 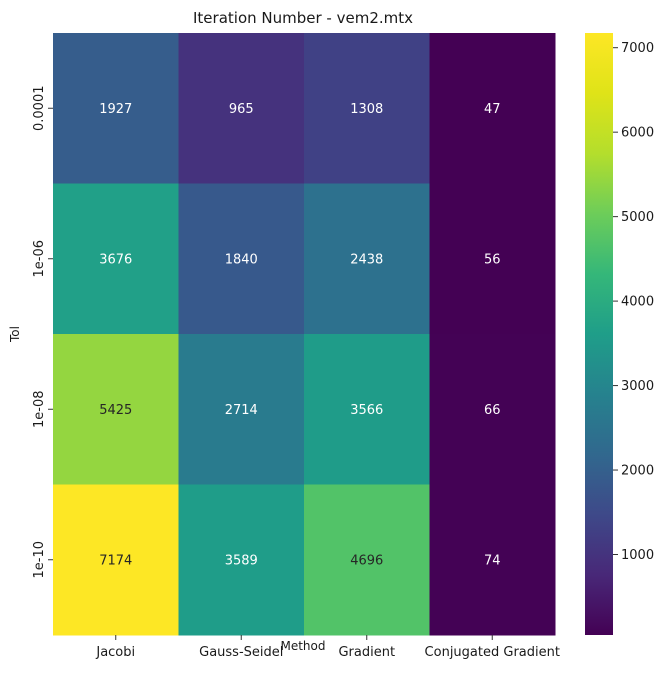 What do you see at coordinates (637, 302) in the screenshot?
I see `colorbar-tick-label: 4000` at bounding box center [637, 302].